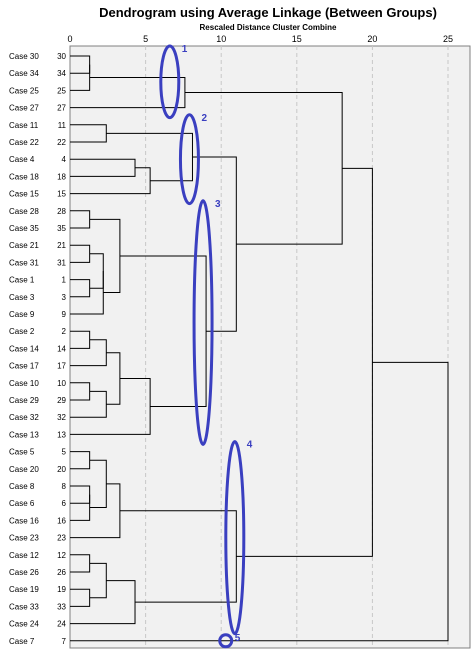 The width and height of the screenshot is (474, 651). What do you see at coordinates (221, 39) in the screenshot?
I see `x-tick-label: 10` at bounding box center [221, 39].